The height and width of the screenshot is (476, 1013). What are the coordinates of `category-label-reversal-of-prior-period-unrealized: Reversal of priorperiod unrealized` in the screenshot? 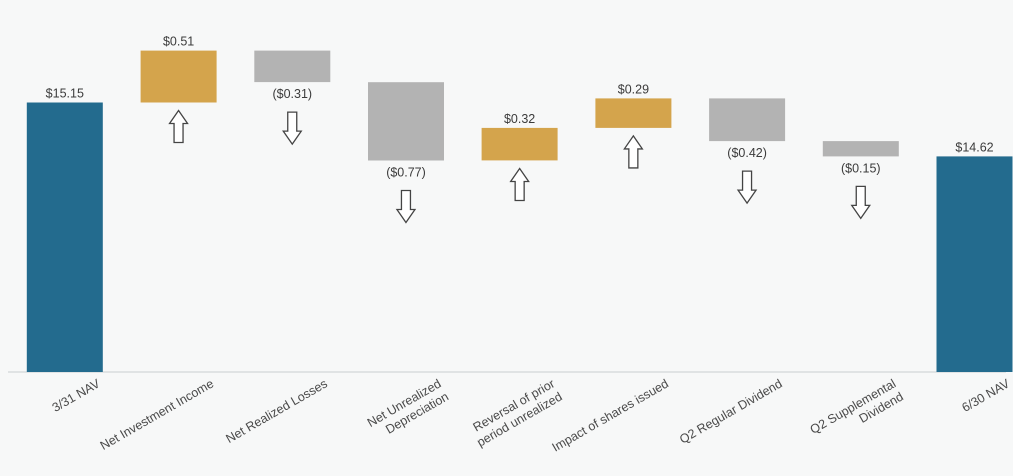 It's located at (516, 412).